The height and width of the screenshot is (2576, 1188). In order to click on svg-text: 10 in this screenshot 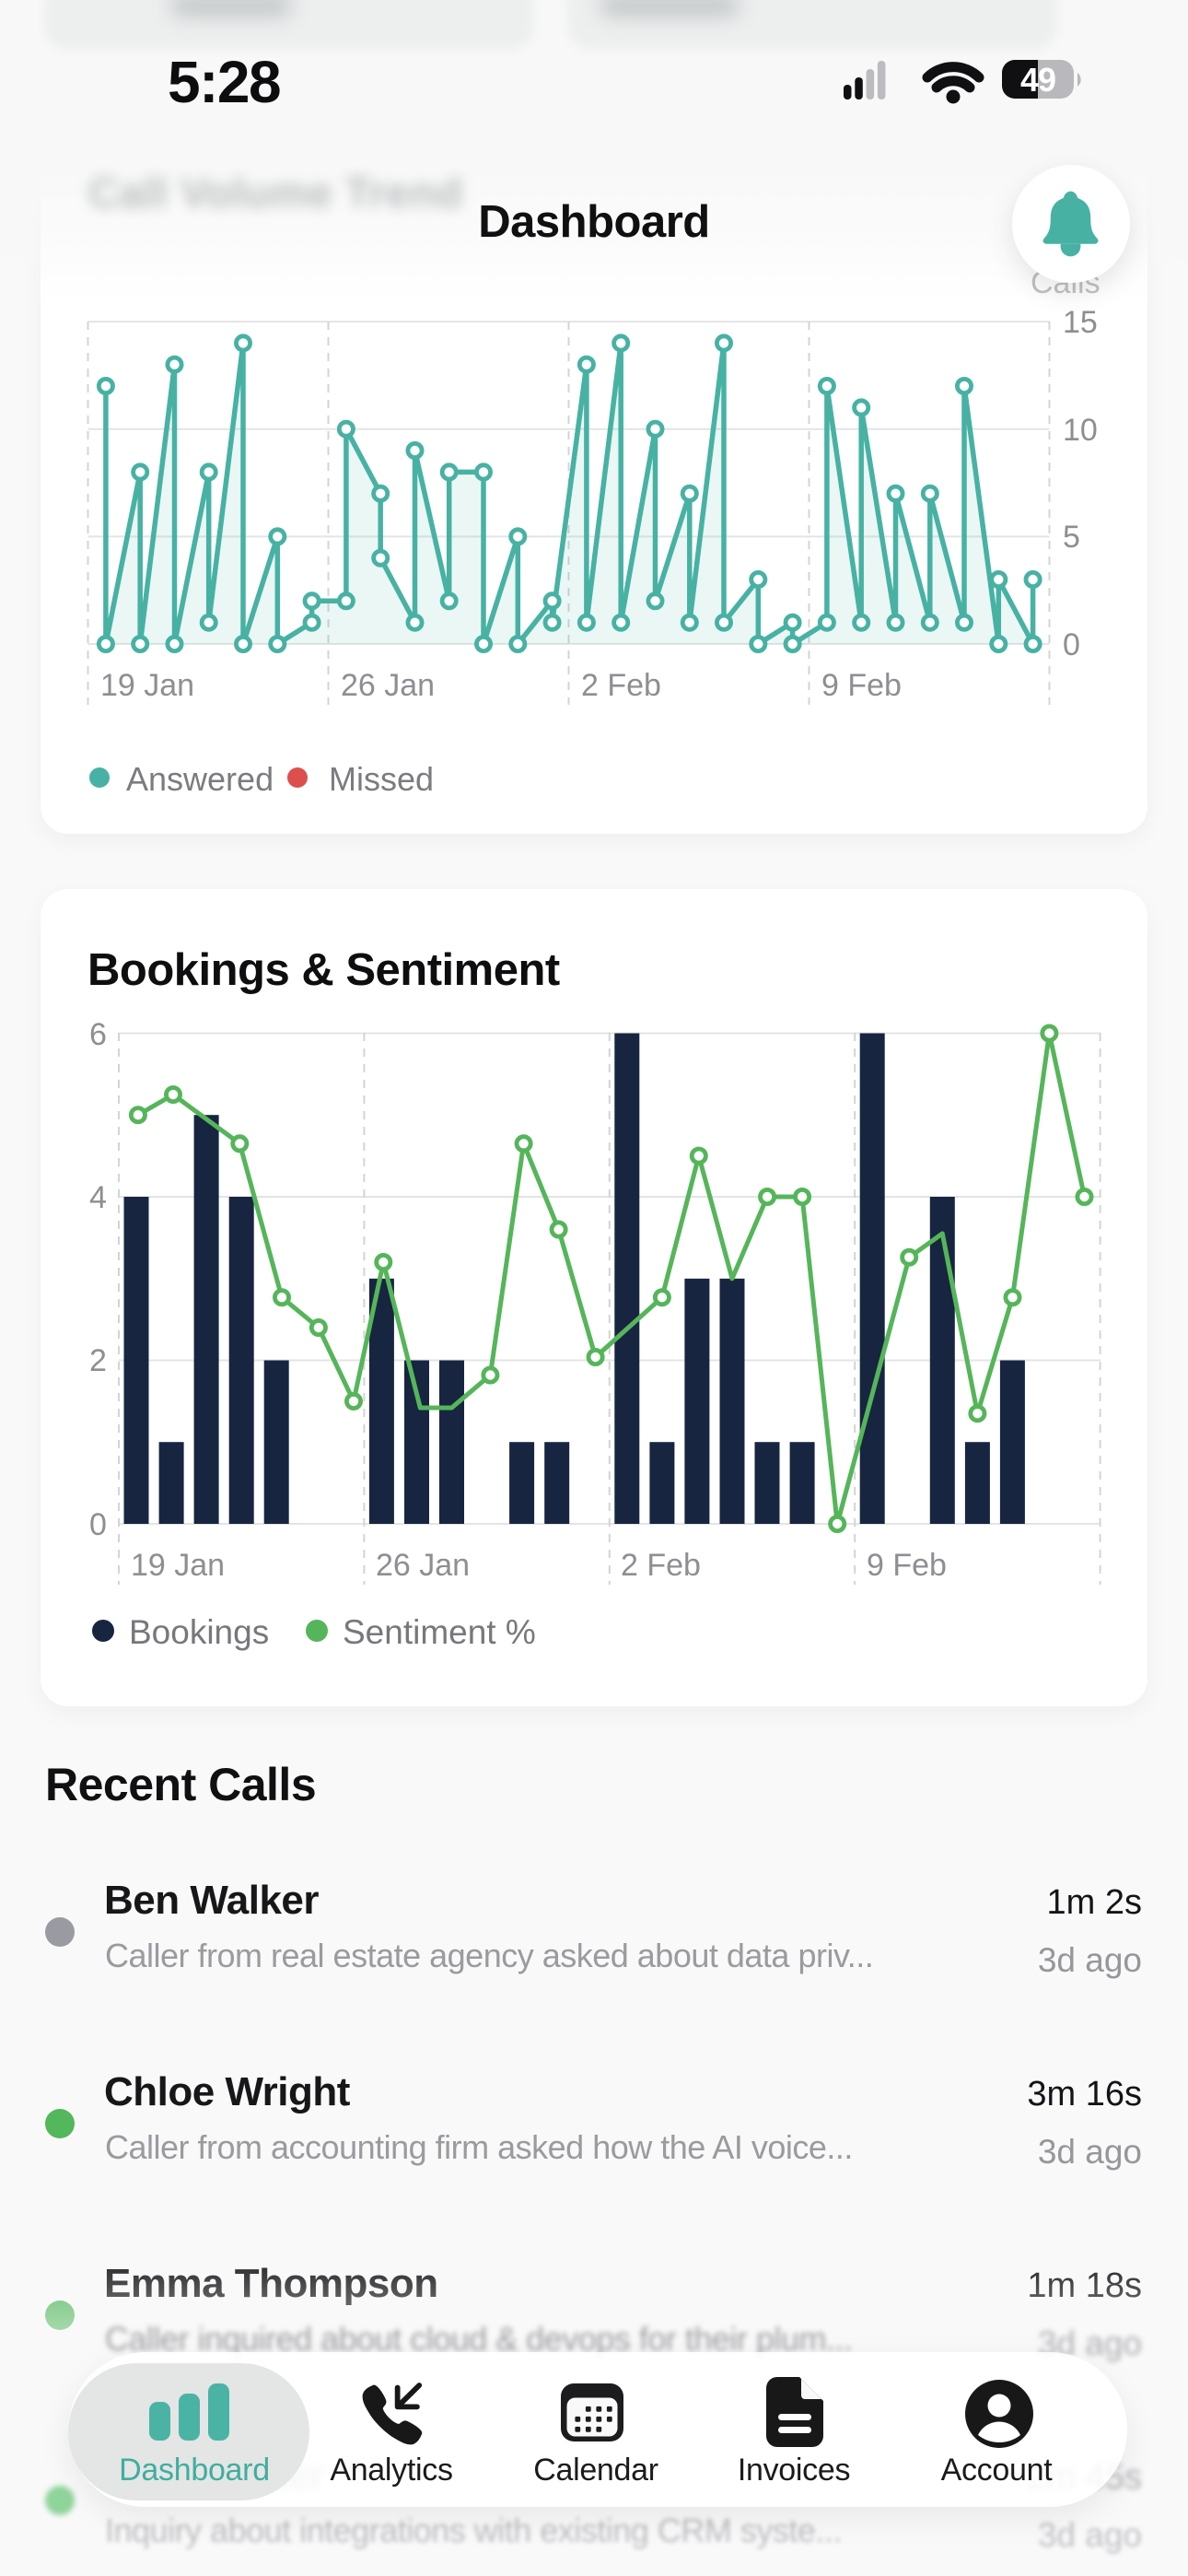, I will do `click(1080, 430)`.